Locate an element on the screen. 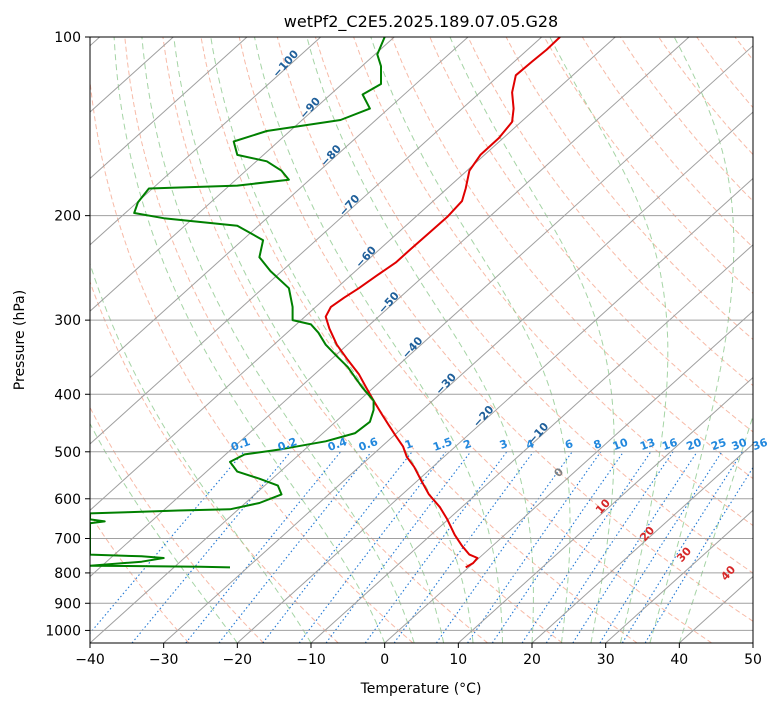 This screenshot has height=708, width=775. y-axis-label: Pressure (hPa) is located at coordinates (20, 340).